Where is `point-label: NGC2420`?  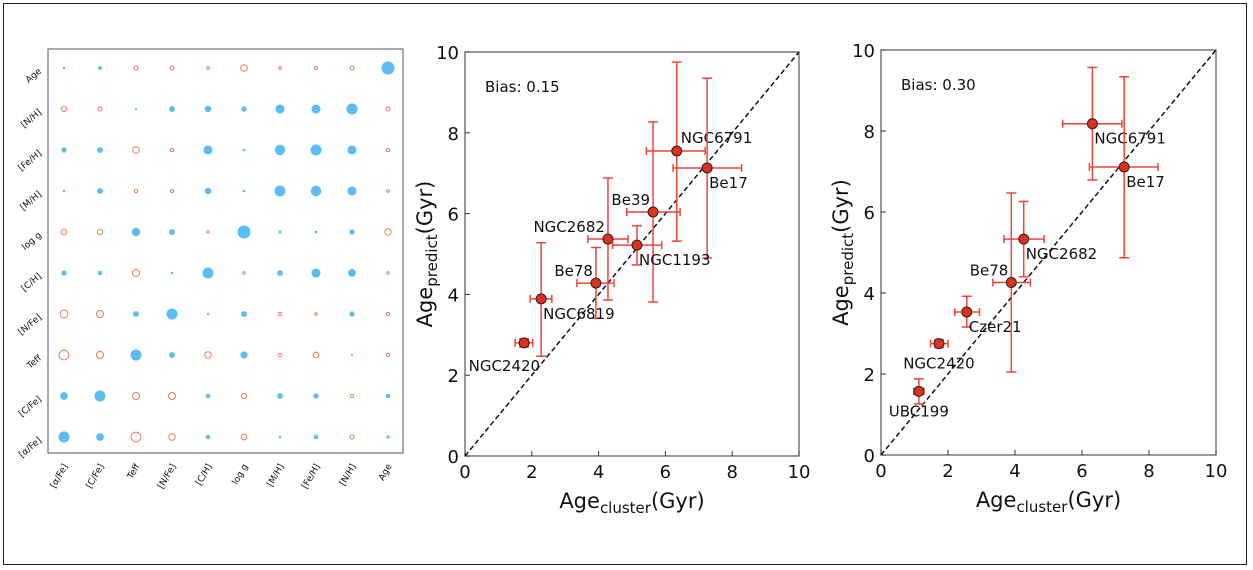
point-label: NGC2420 is located at coordinates (939, 364).